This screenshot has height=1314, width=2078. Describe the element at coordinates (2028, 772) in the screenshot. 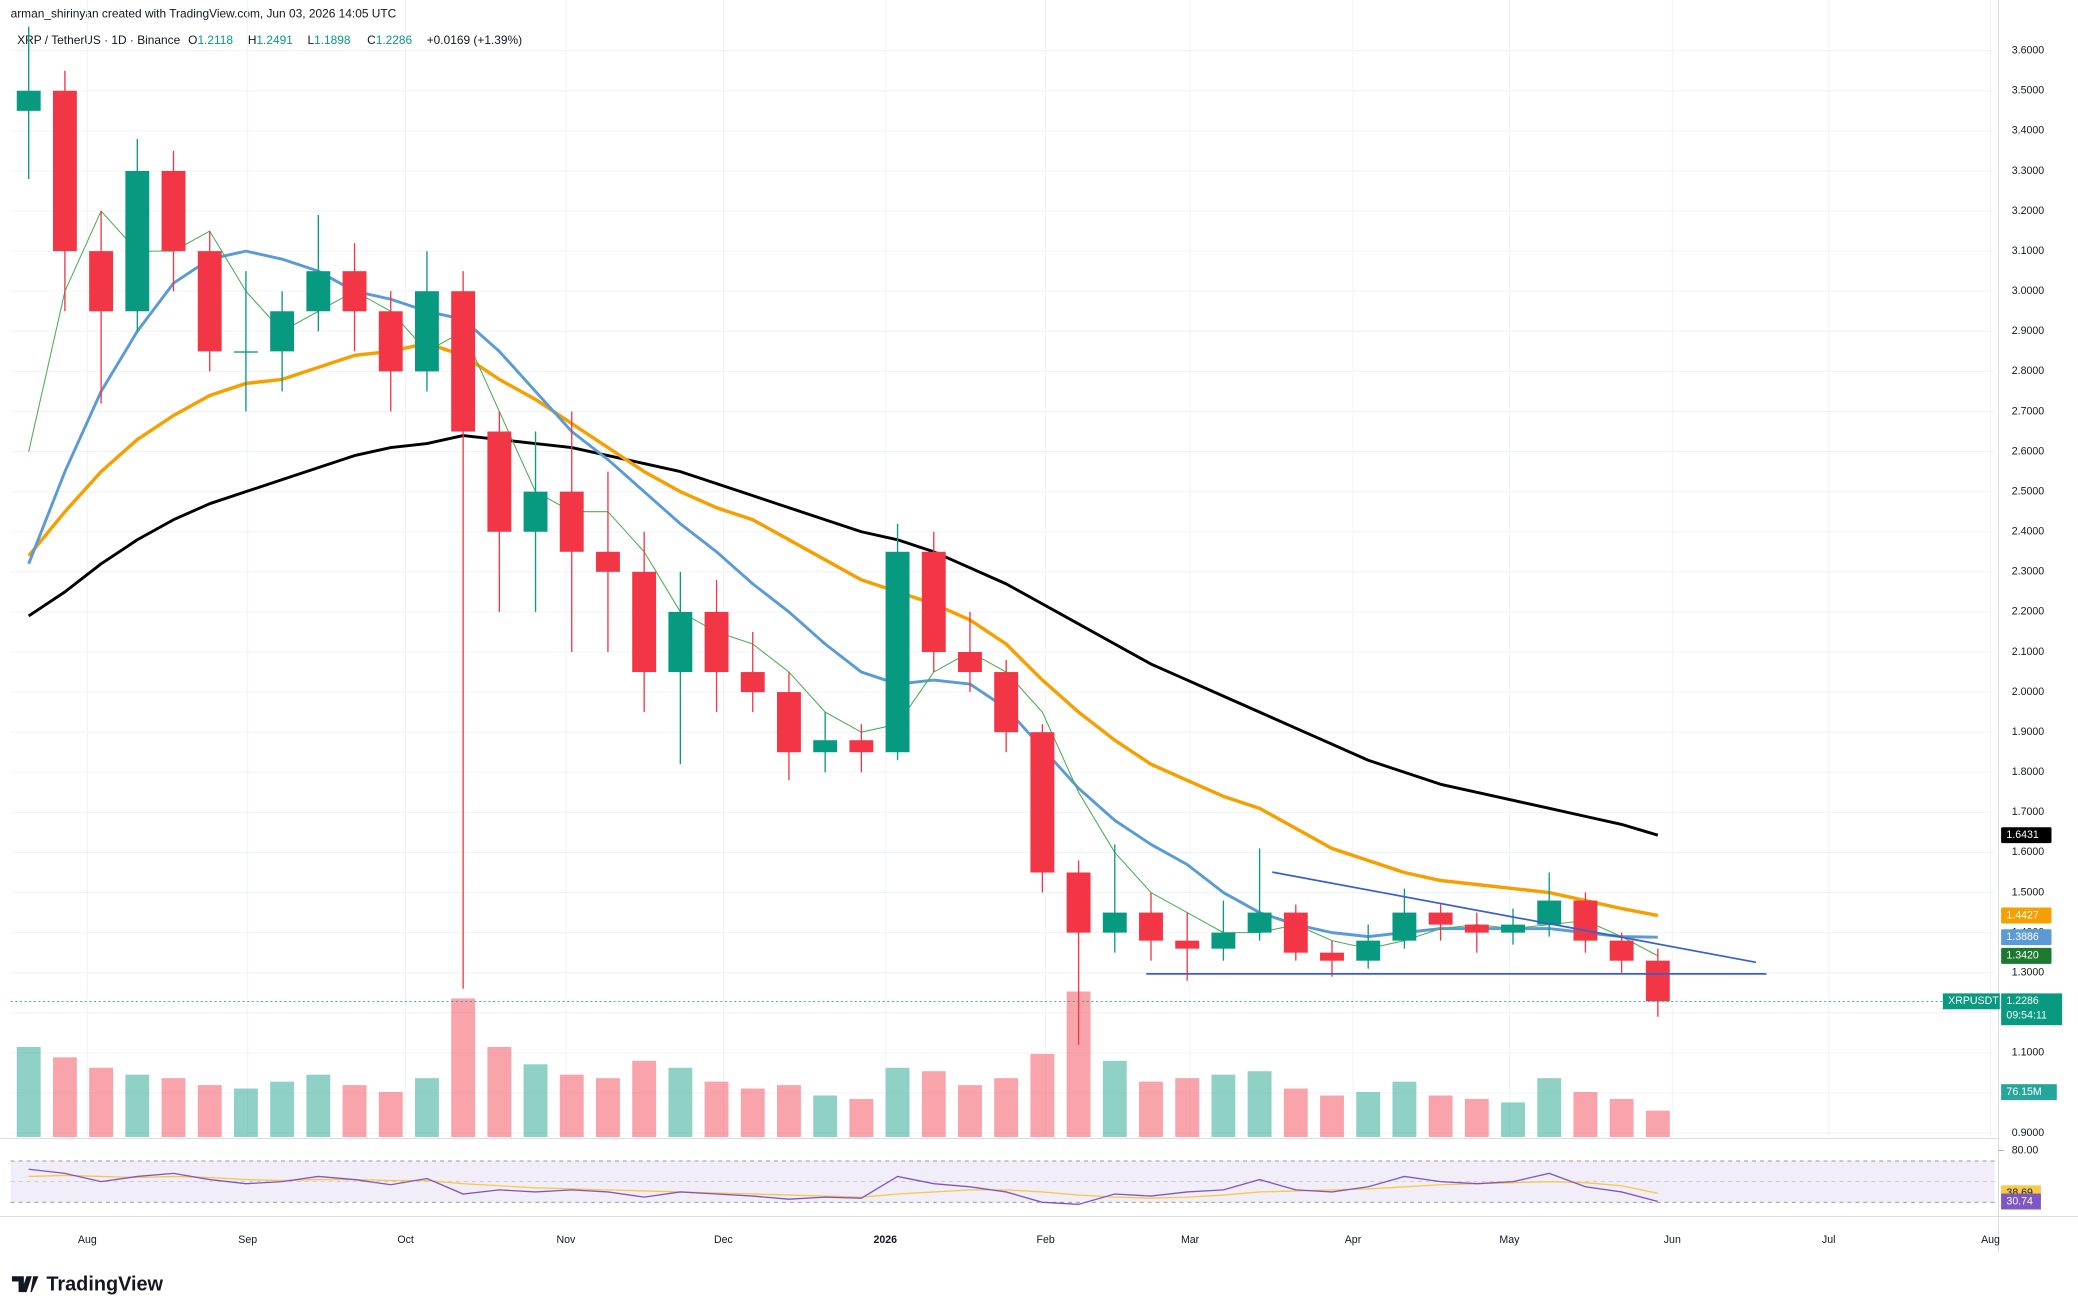

I see `y-tick-label: 1.8000` at that location.